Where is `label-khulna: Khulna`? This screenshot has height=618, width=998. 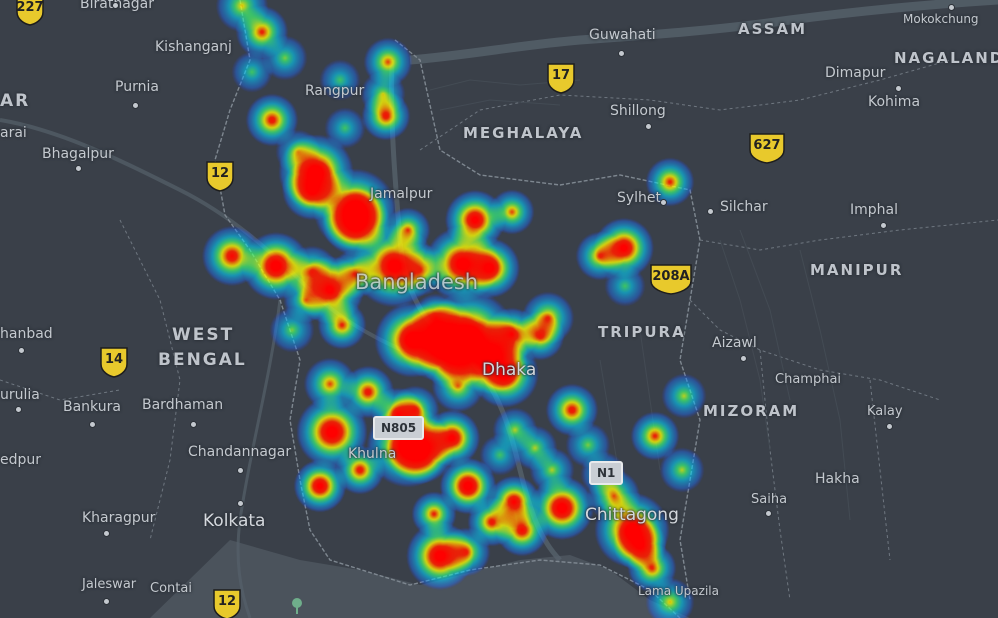
label-khulna: Khulna is located at coordinates (372, 454).